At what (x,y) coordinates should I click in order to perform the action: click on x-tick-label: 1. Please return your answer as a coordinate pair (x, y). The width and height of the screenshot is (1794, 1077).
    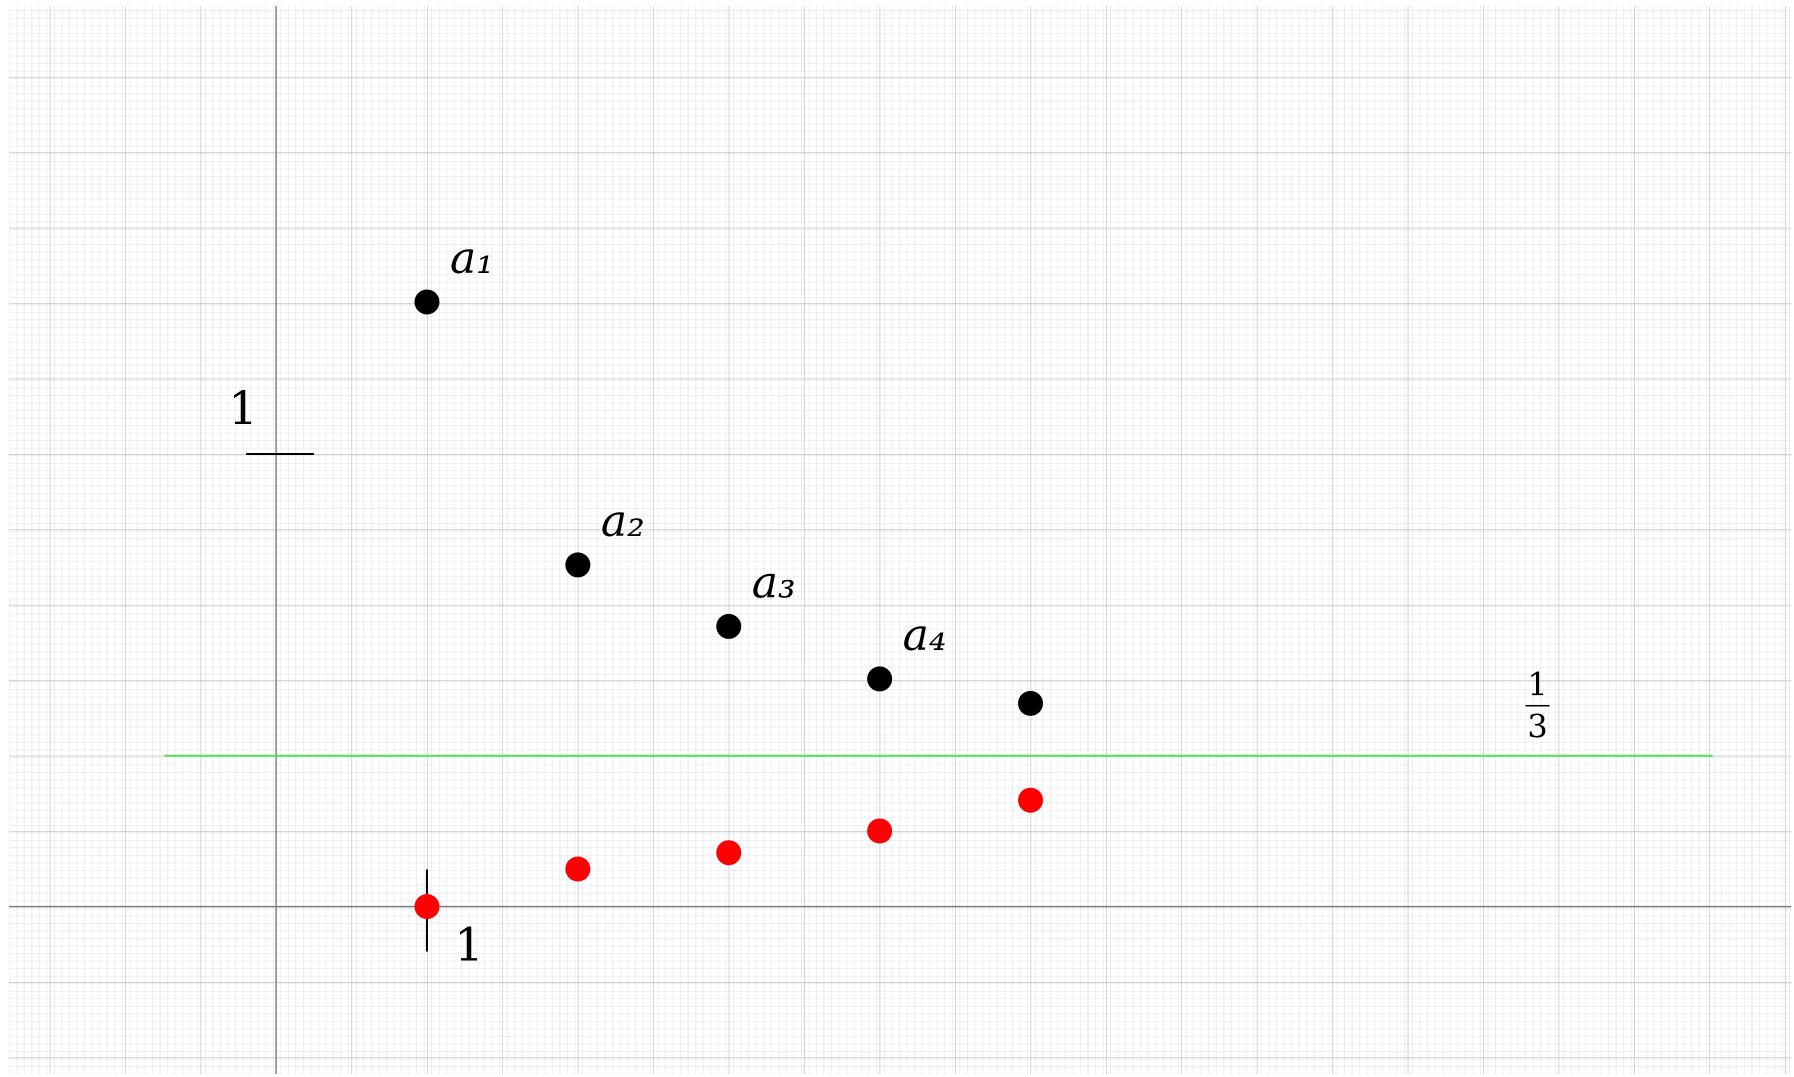
    Looking at the image, I should click on (468, 945).